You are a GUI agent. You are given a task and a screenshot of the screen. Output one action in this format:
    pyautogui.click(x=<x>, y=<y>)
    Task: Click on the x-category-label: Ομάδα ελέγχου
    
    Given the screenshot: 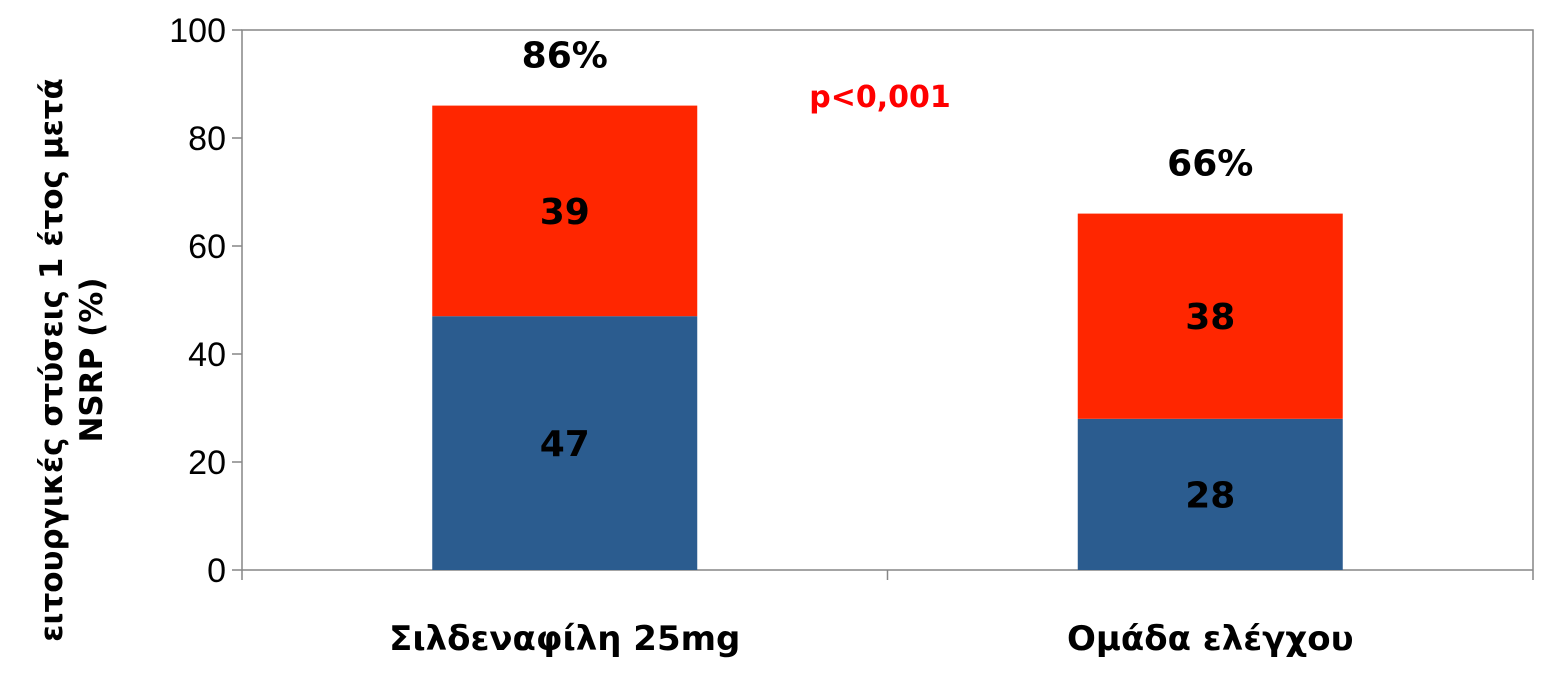 What is the action you would take?
    pyautogui.click(x=1210, y=639)
    